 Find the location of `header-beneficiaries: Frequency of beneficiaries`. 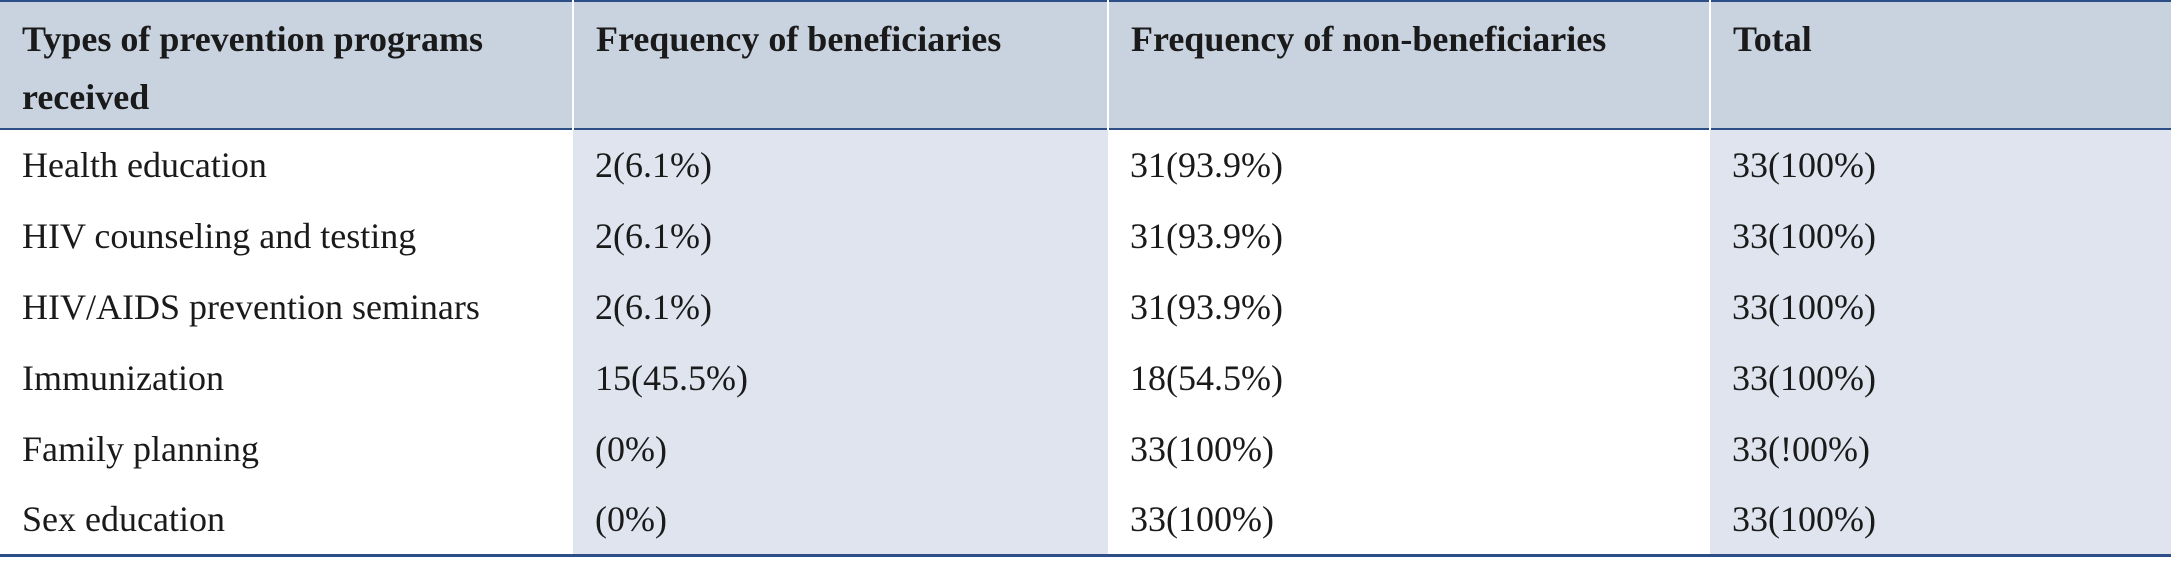

header-beneficiaries: Frequency of beneficiaries is located at coordinates (841, 65).